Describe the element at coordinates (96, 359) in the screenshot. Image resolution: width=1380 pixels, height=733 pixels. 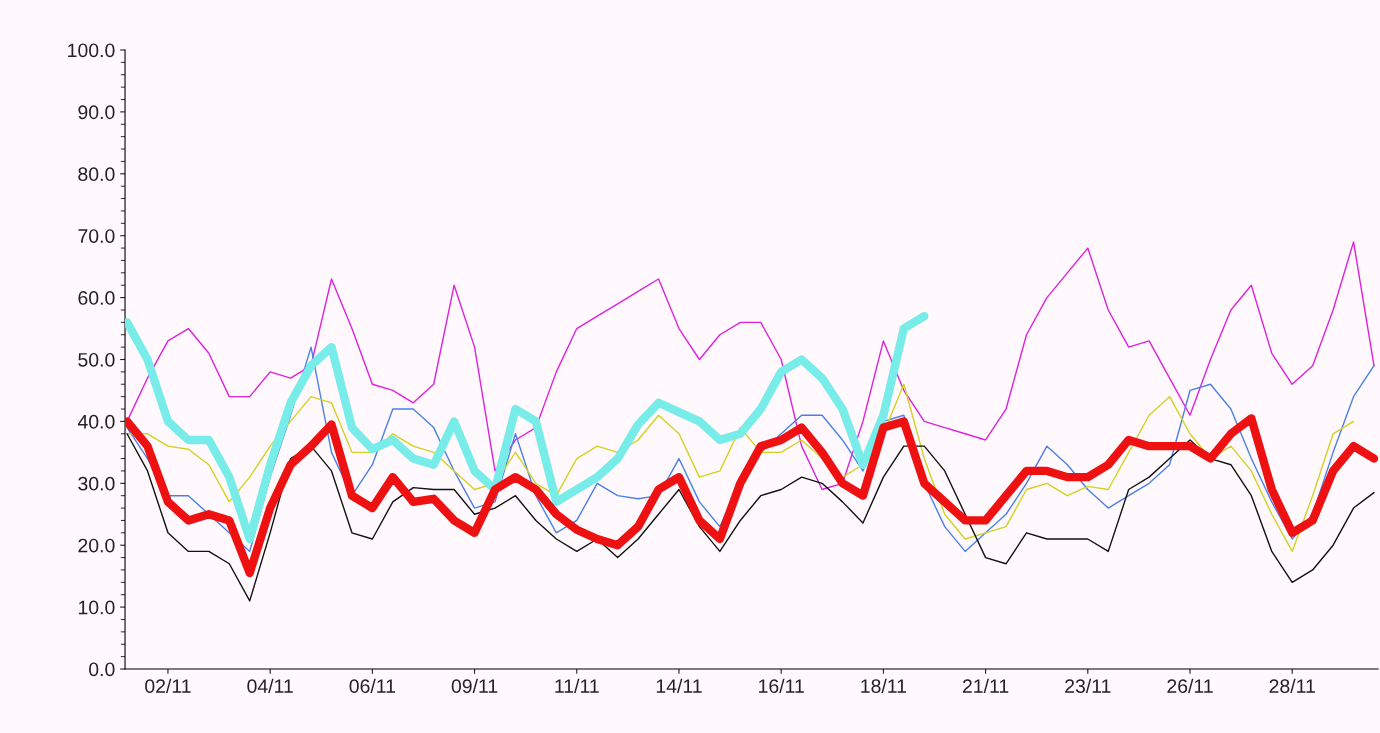
I see `y-tick-label: 50.0` at that location.